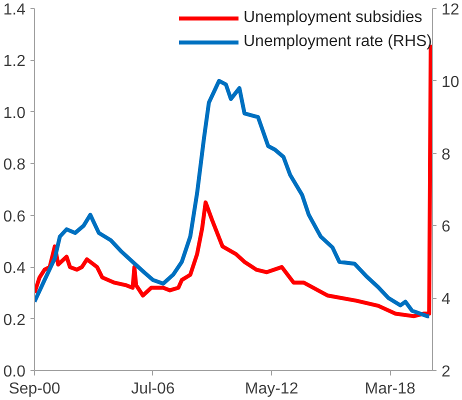 This screenshot has height=400, width=462. I want to click on y-tick-label: 0.8, so click(14, 165).